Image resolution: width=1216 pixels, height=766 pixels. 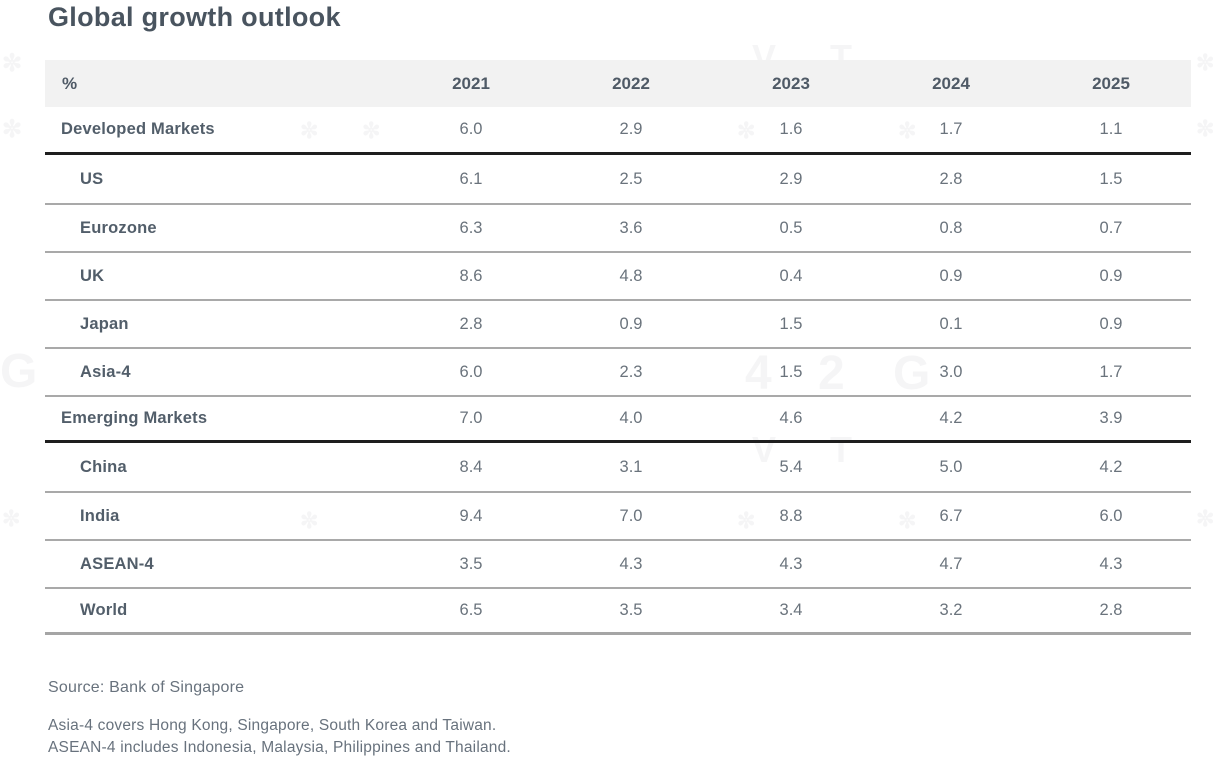 I want to click on row-label: Eurozone, so click(x=218, y=227).